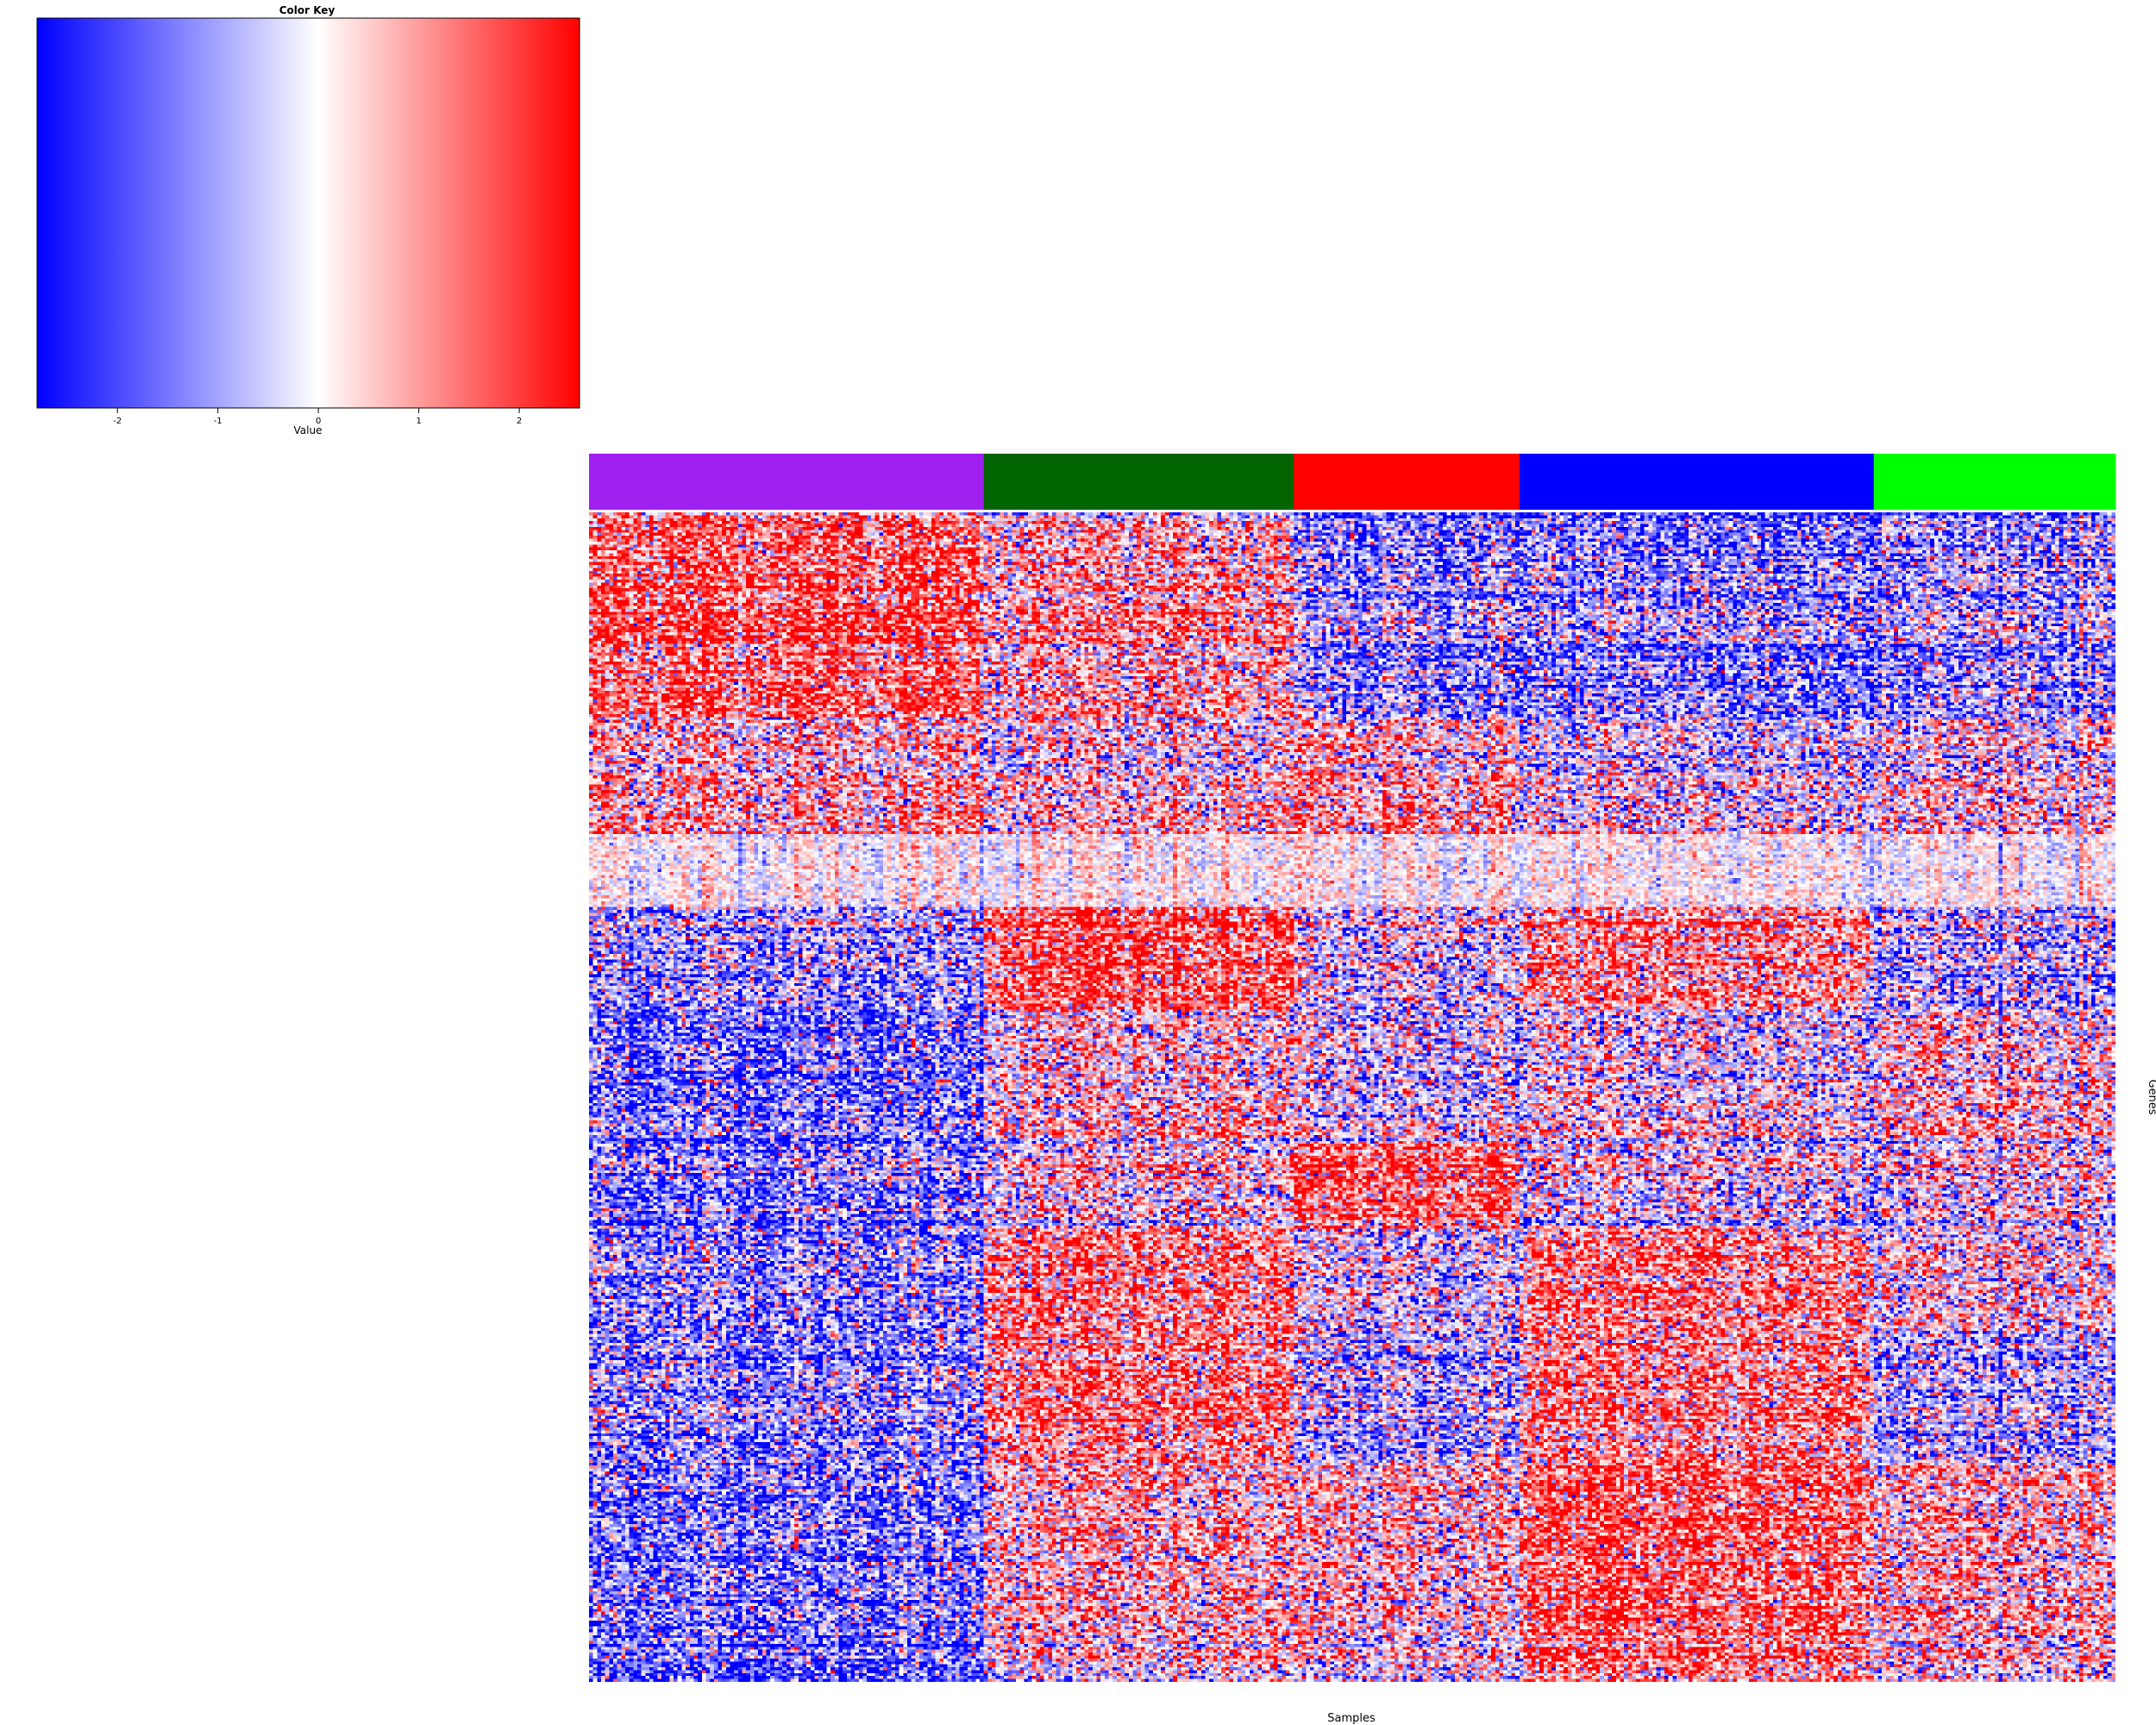 The width and height of the screenshot is (2156, 1725). Describe the element at coordinates (2151, 1096) in the screenshot. I see `y-axis-label: Genes` at that location.